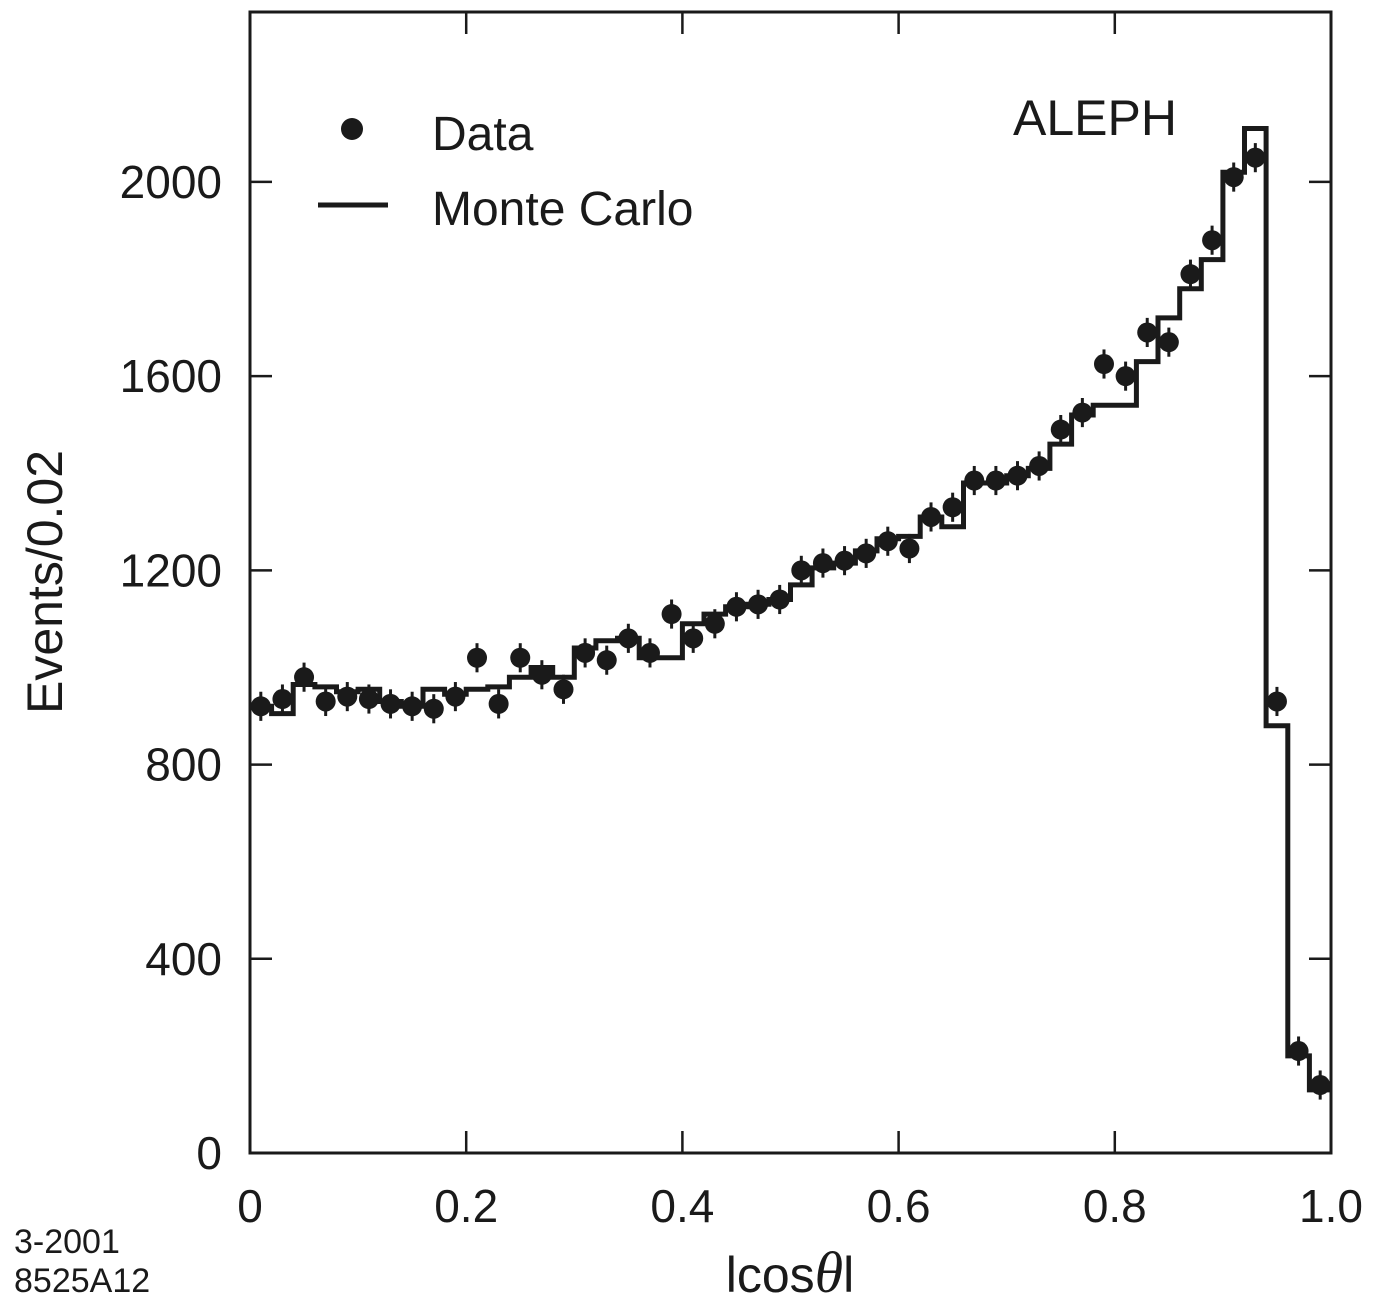 The width and height of the screenshot is (1377, 1306). What do you see at coordinates (183, 959) in the screenshot?
I see `y-tick-label: 400` at bounding box center [183, 959].